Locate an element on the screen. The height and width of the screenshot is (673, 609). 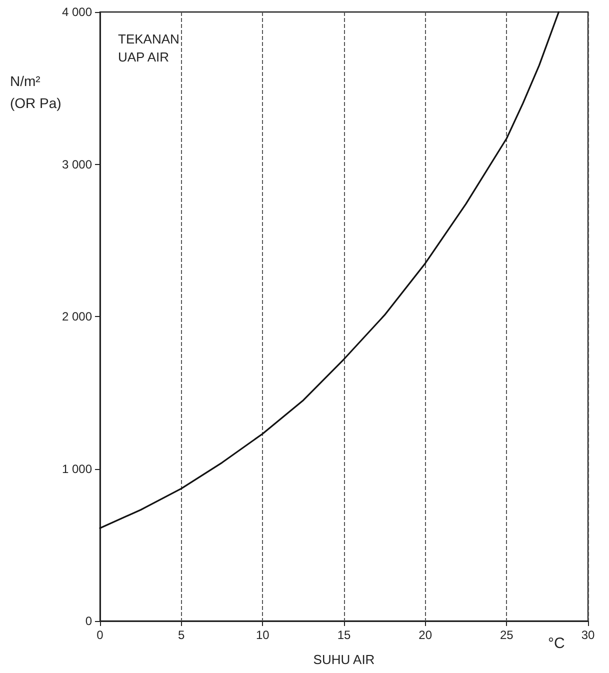
text: TEKANAN UAP AIR is located at coordinates (149, 48).